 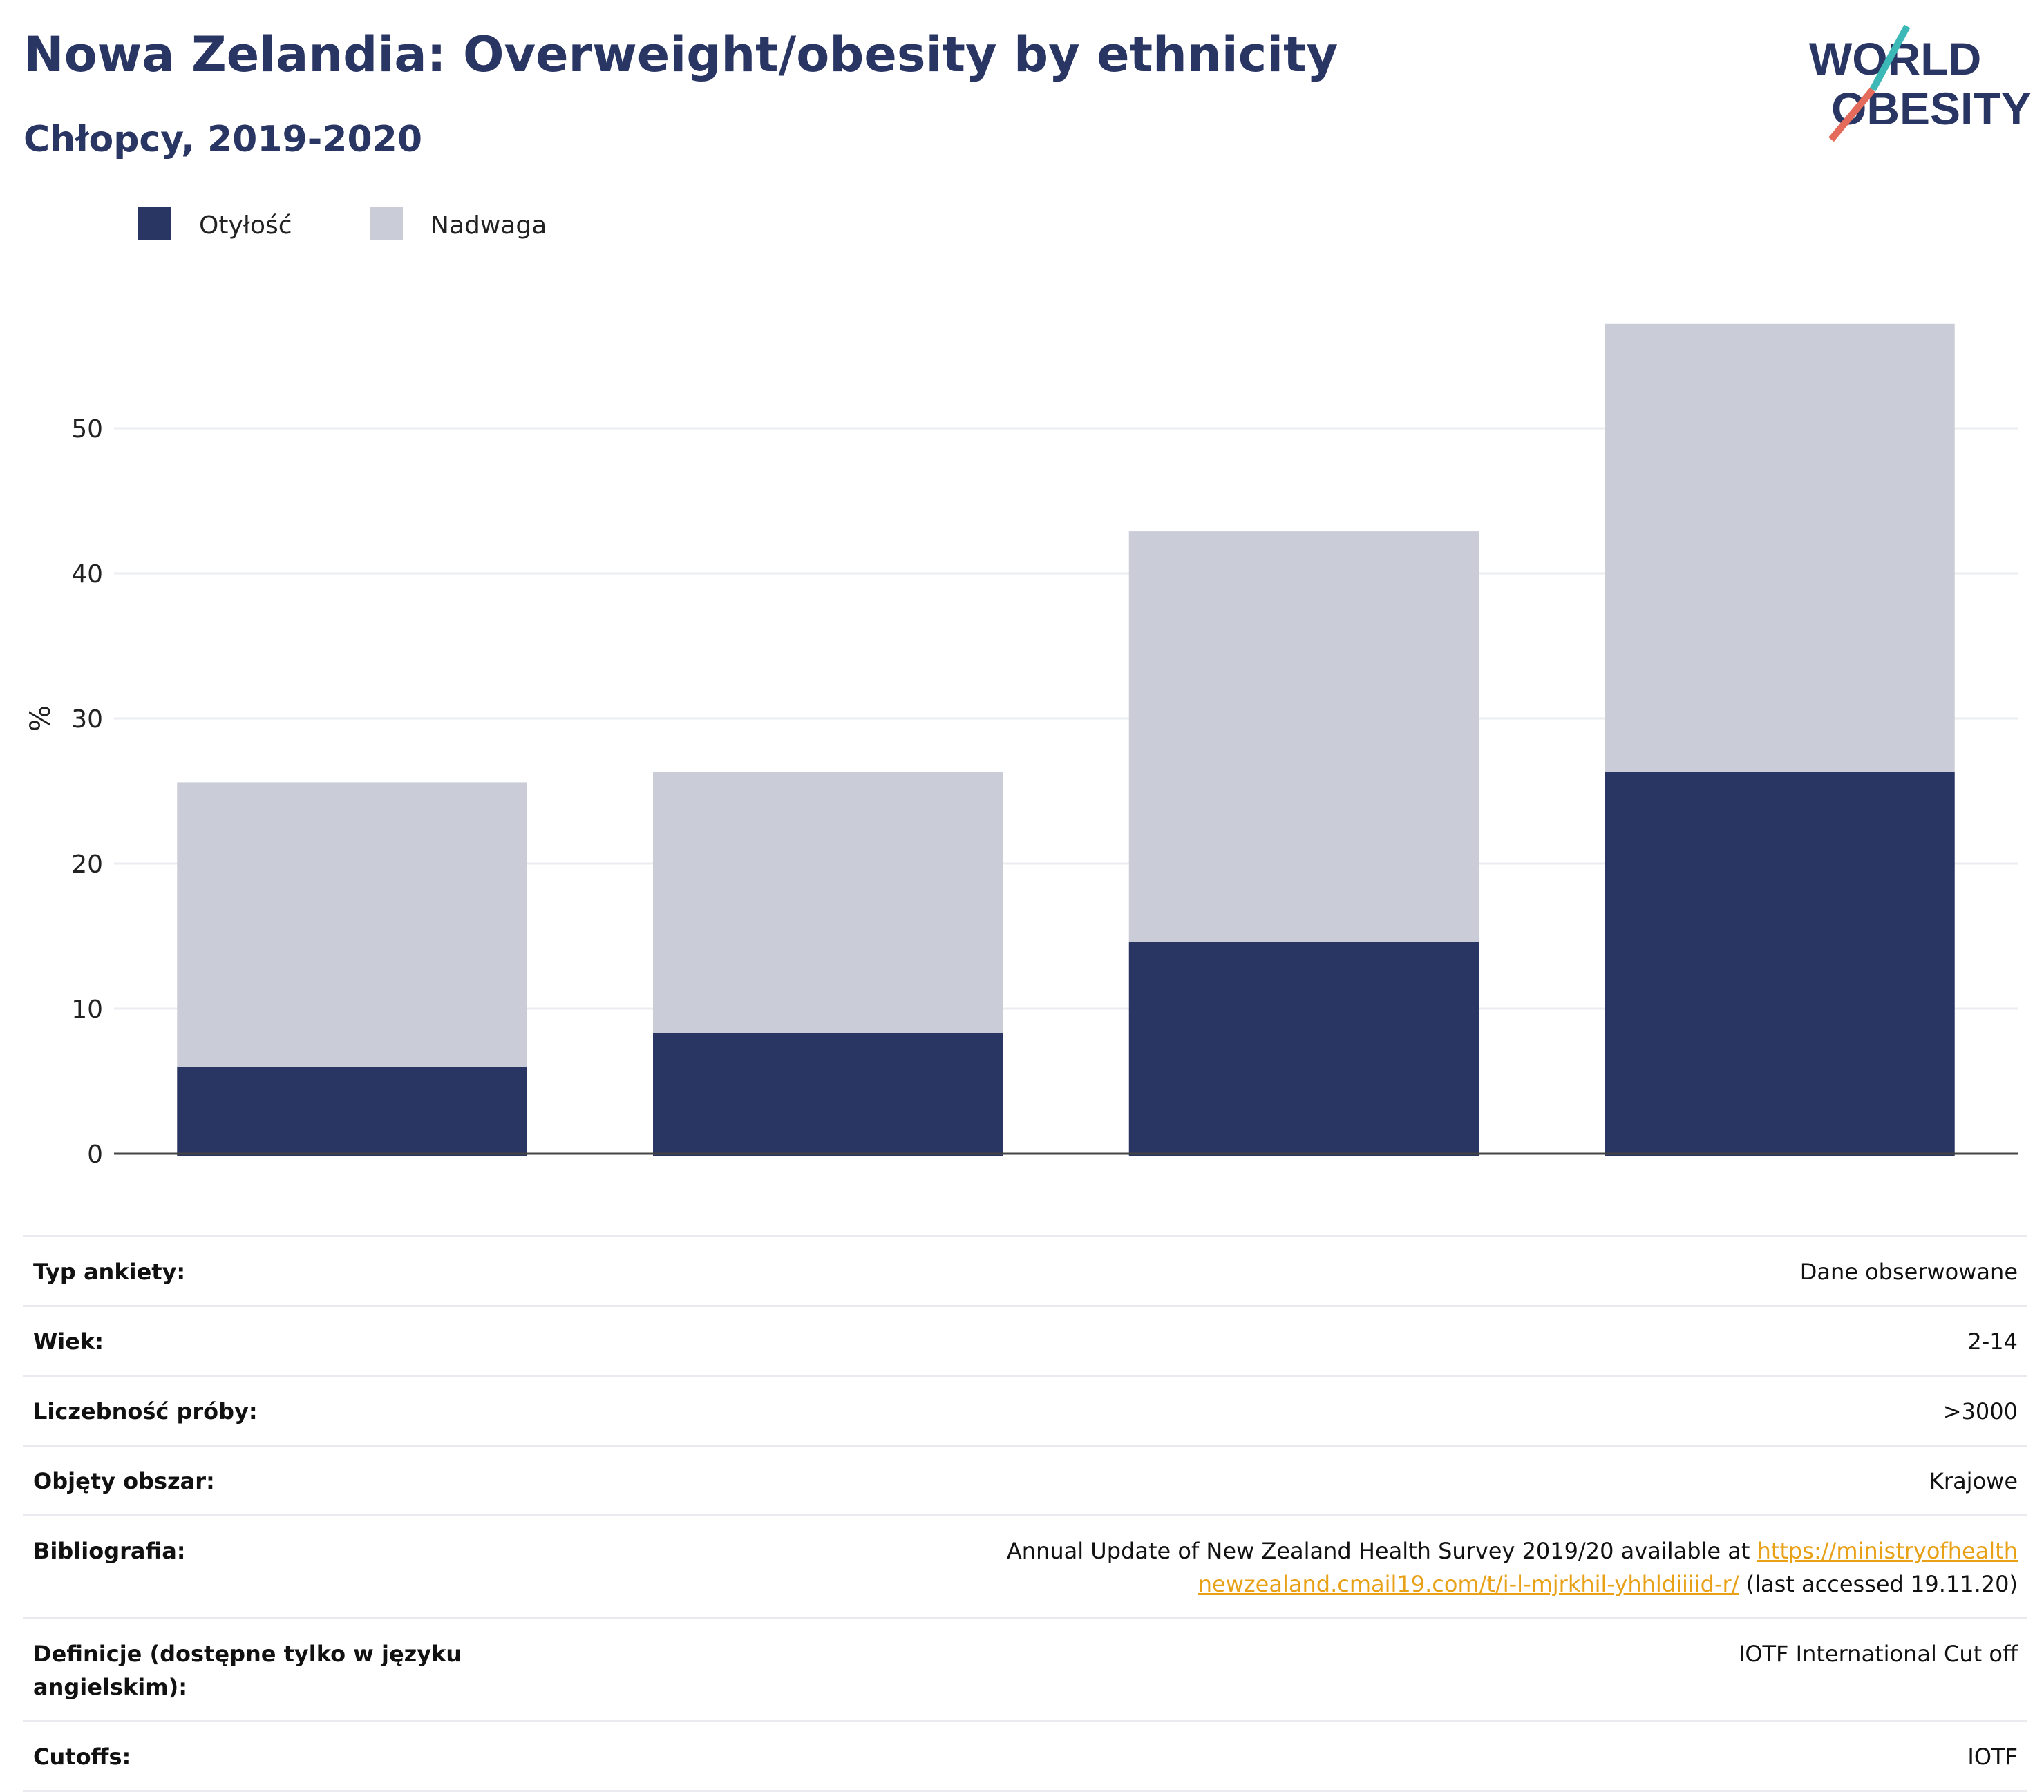 What do you see at coordinates (1931, 108) in the screenshot?
I see `logo-line-2: OBESITY` at bounding box center [1931, 108].